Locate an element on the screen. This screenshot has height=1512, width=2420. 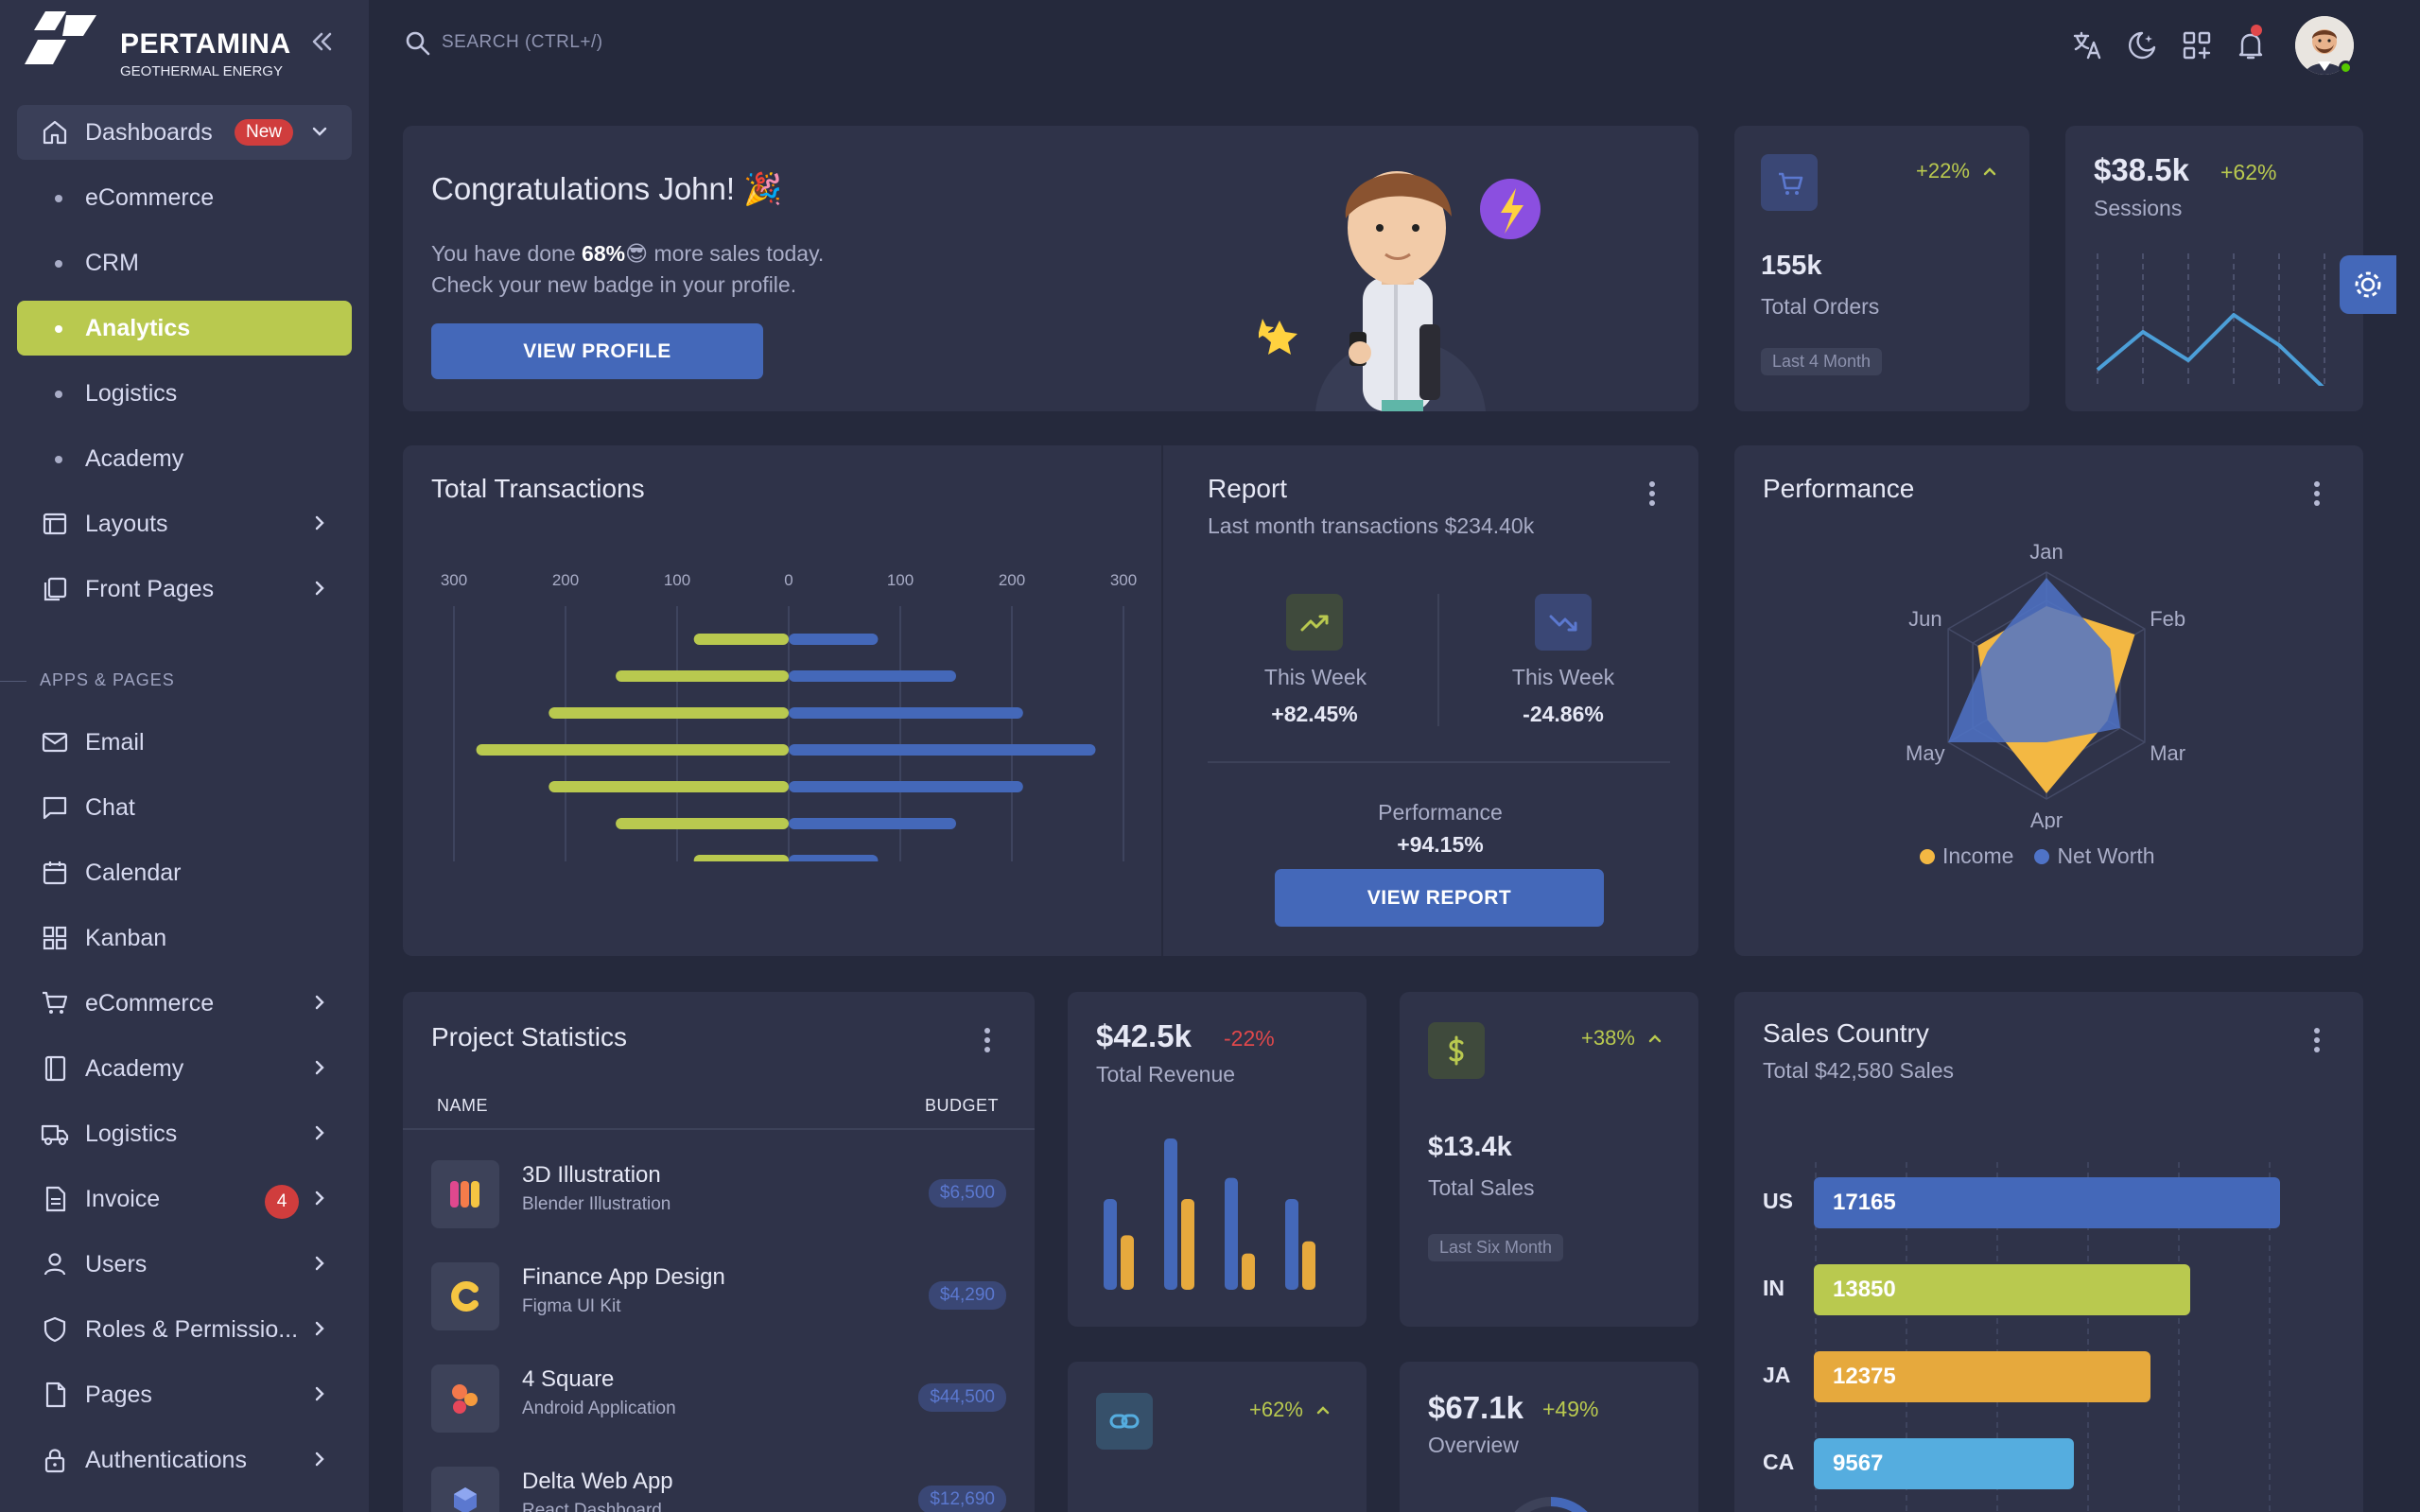
sessions-card: $38.5k +62% Sessions is located at coordinates (2214, 268).